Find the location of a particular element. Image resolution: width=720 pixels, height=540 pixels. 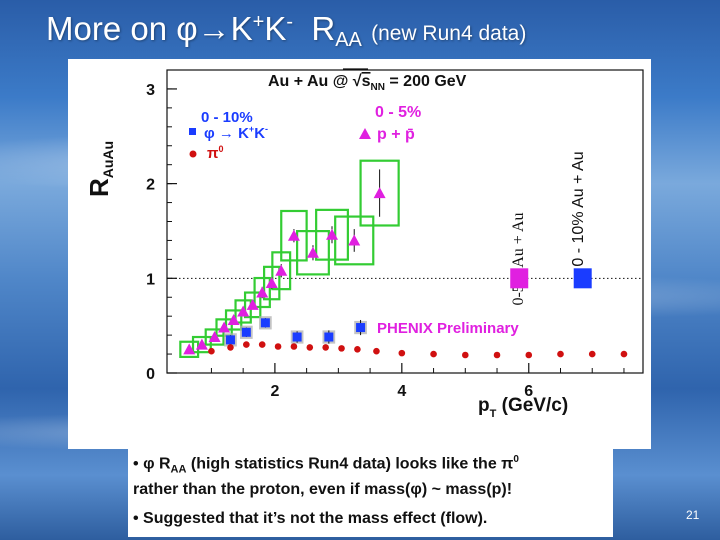

y-axis-label: RAuAu is located at coordinates (100, 169).